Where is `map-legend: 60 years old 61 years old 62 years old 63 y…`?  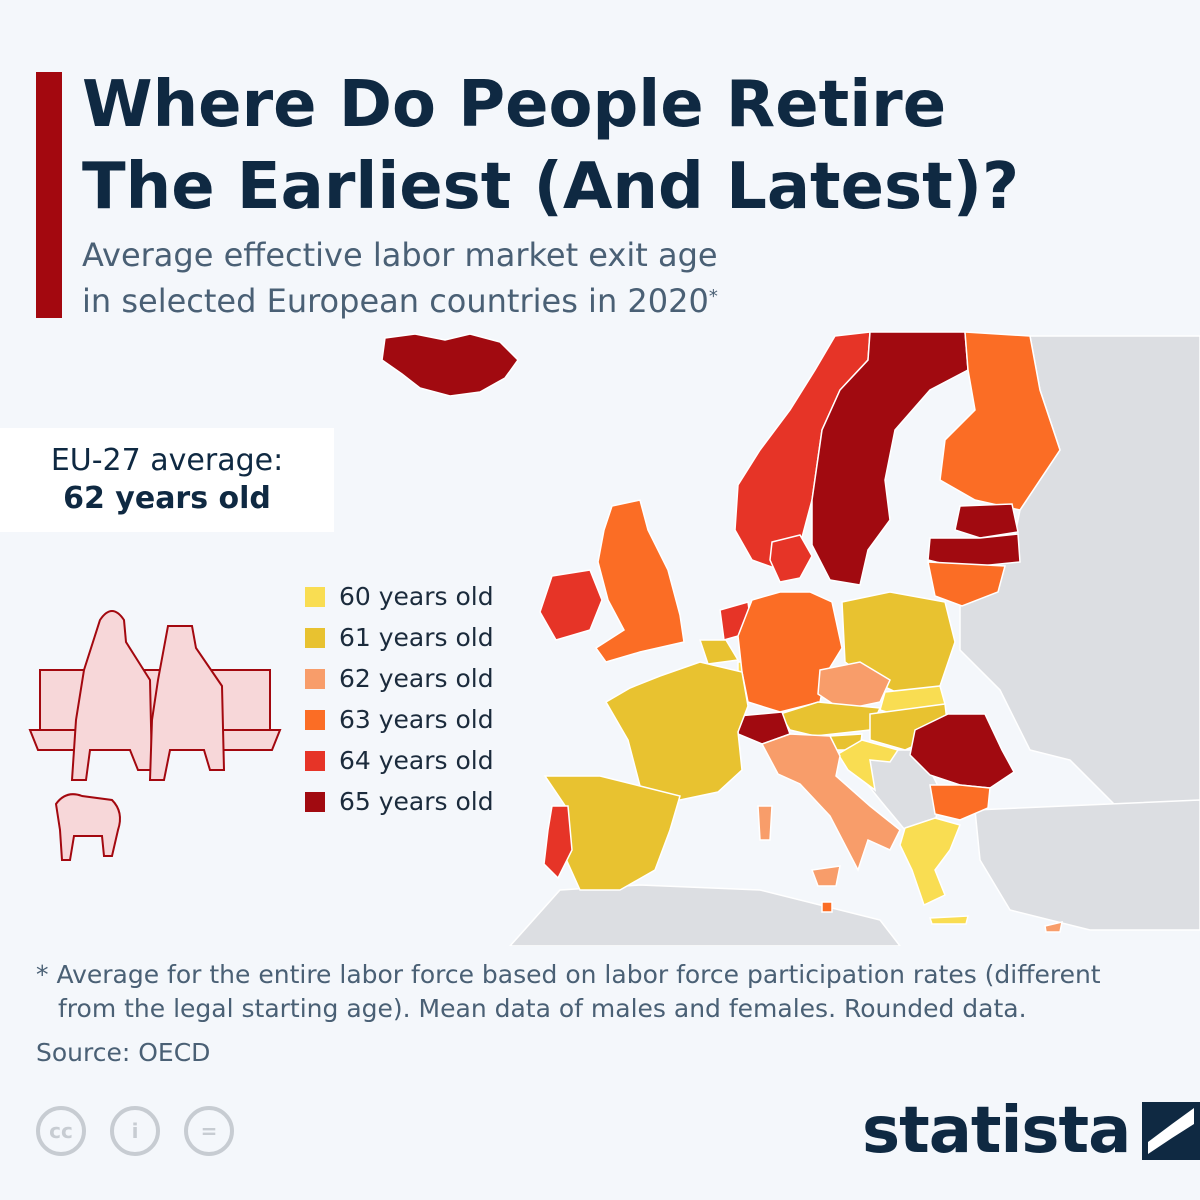
map-legend: 60 years old 61 years old 62 years old 63 y… is located at coordinates (420, 699).